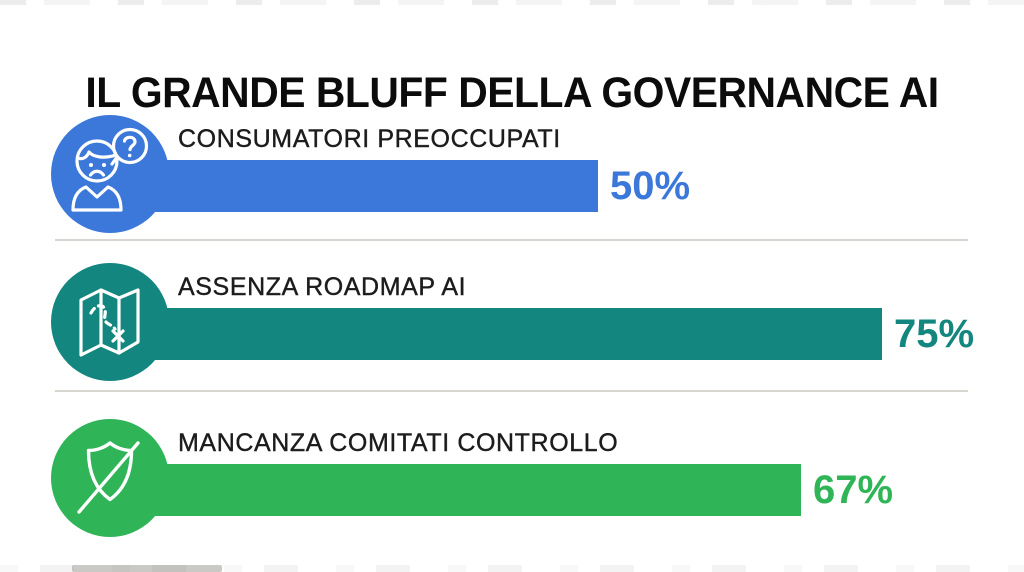 This screenshot has height=572, width=1024. Describe the element at coordinates (110, 174) in the screenshot. I see `worried-person-question-icon` at that location.